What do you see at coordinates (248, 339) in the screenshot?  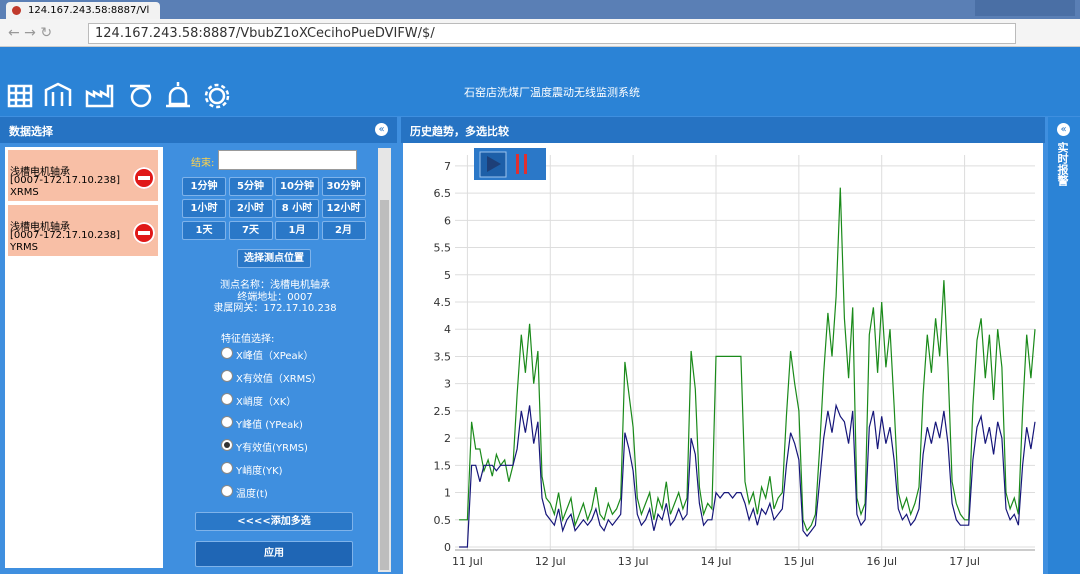 I see `feature-title: 特征值选择:` at bounding box center [248, 339].